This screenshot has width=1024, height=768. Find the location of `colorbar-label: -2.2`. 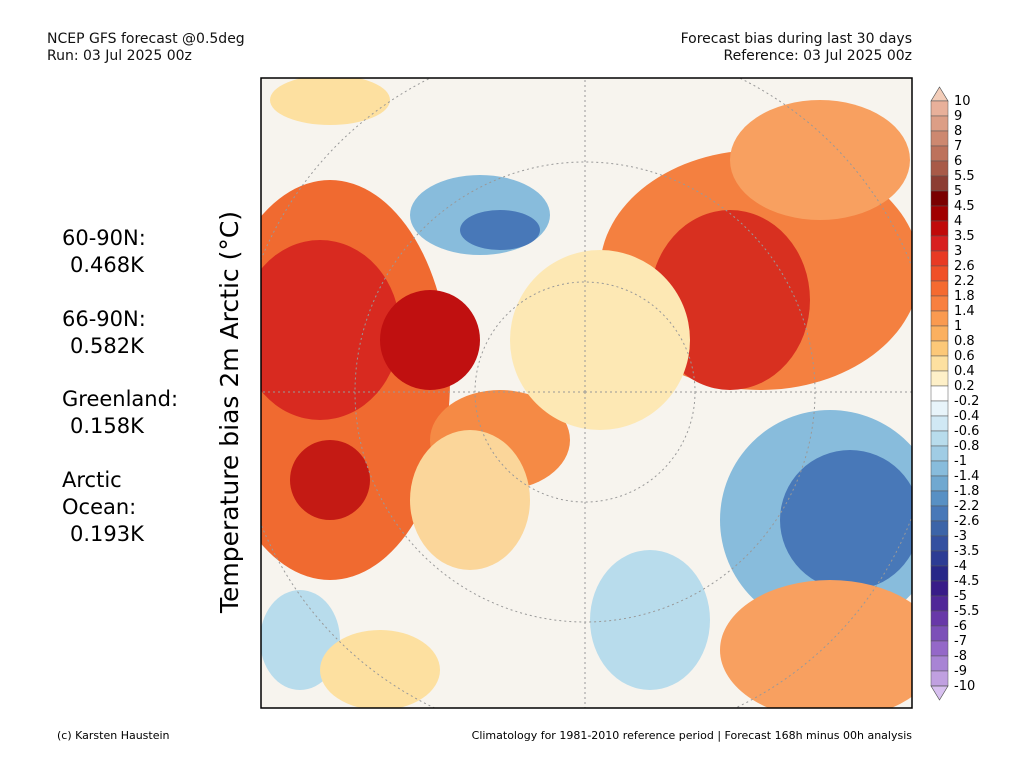

colorbar-label: -2.2 is located at coordinates (966, 506).